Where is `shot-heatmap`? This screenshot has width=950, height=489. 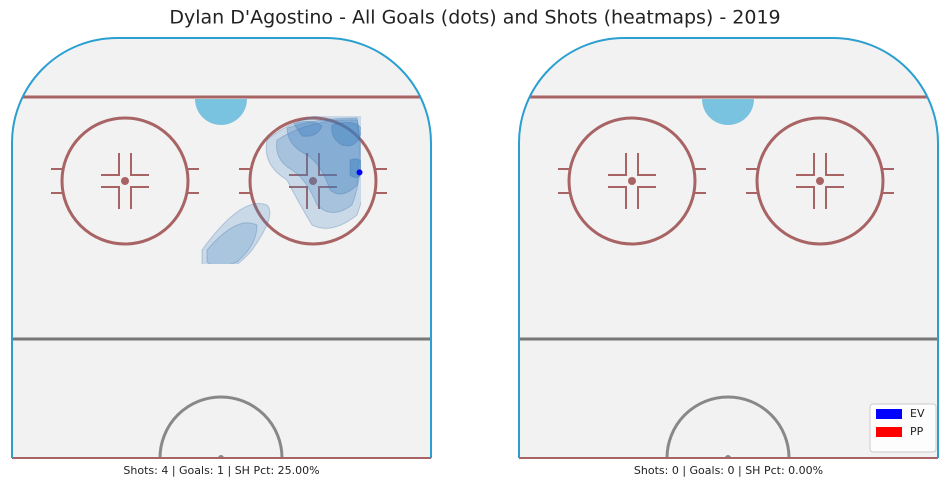
shot-heatmap is located at coordinates (281, 190).